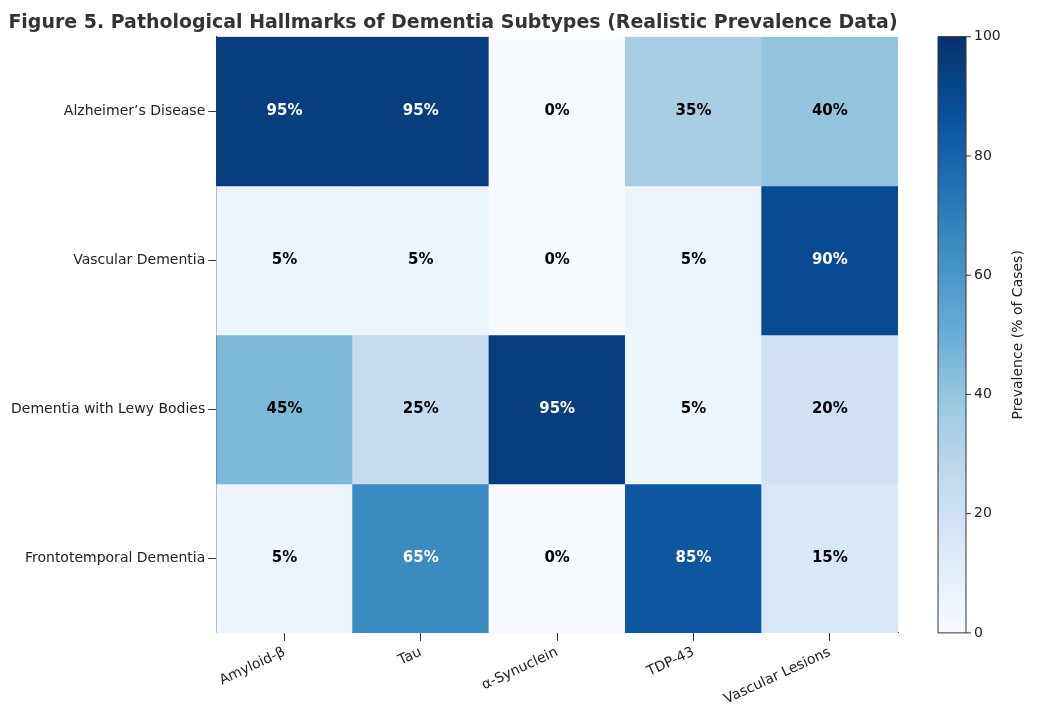 The width and height of the screenshot is (1056, 719). I want to click on data-label: 20%, so click(829, 408).